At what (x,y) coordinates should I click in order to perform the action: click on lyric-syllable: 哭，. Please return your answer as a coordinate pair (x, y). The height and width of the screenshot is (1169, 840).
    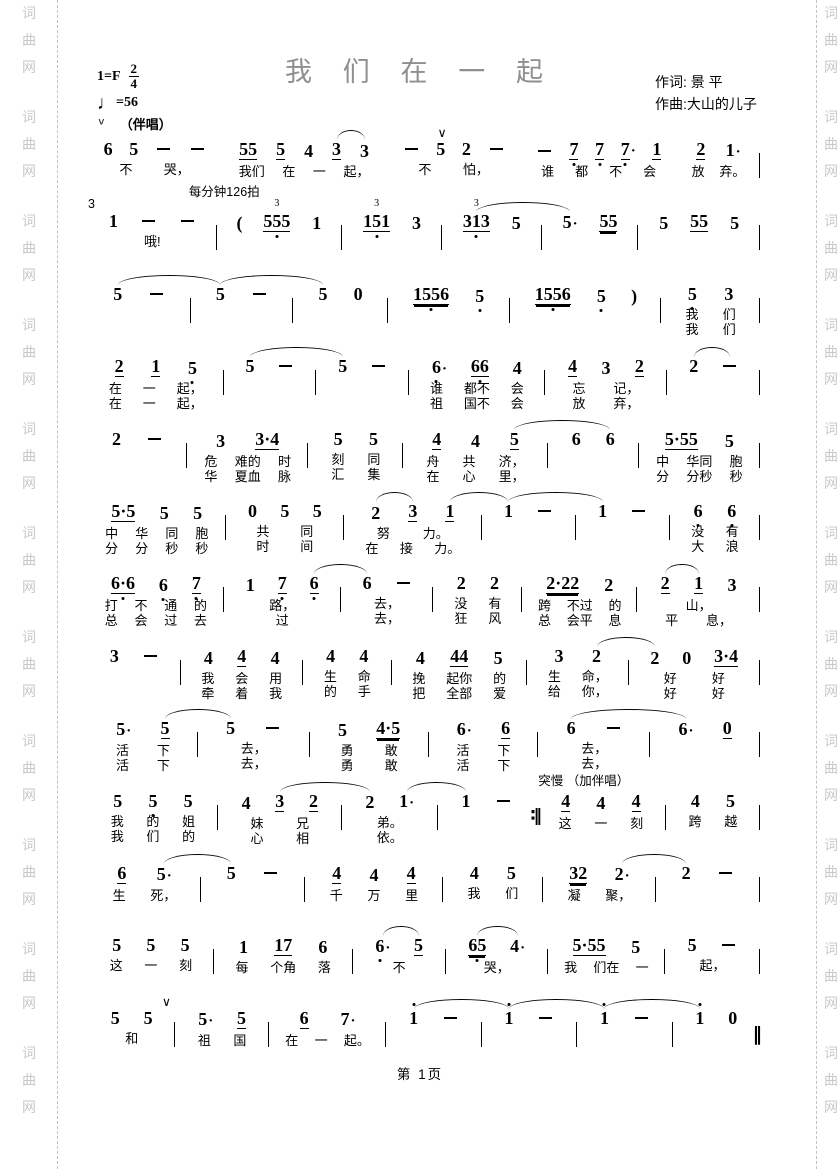
    Looking at the image, I should click on (176, 169).